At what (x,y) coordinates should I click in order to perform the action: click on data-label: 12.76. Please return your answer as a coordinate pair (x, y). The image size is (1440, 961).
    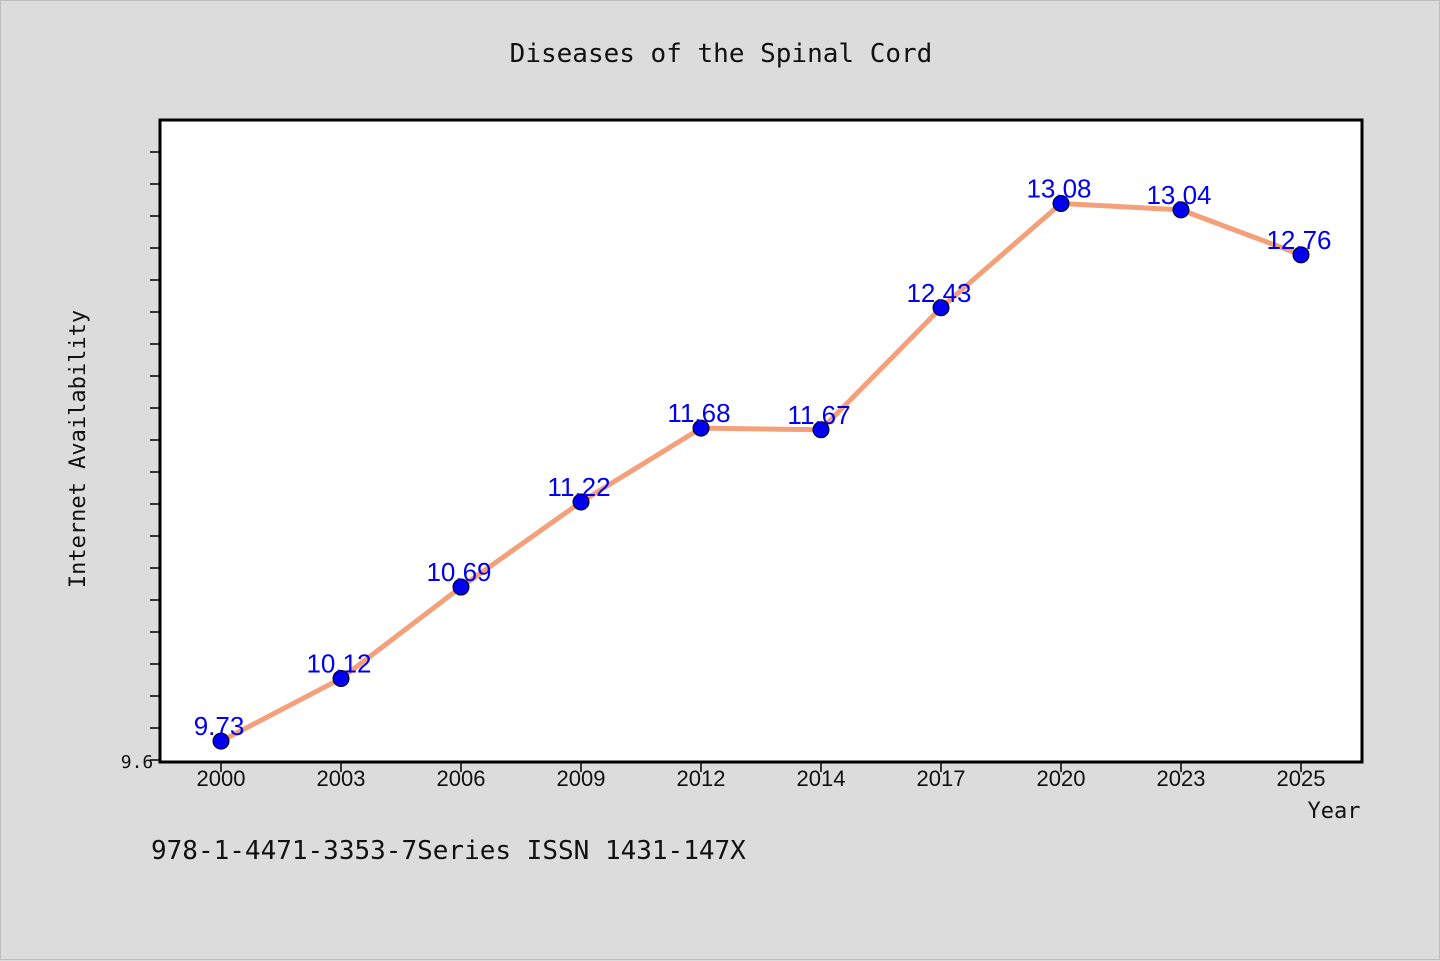
    Looking at the image, I should click on (1298, 240).